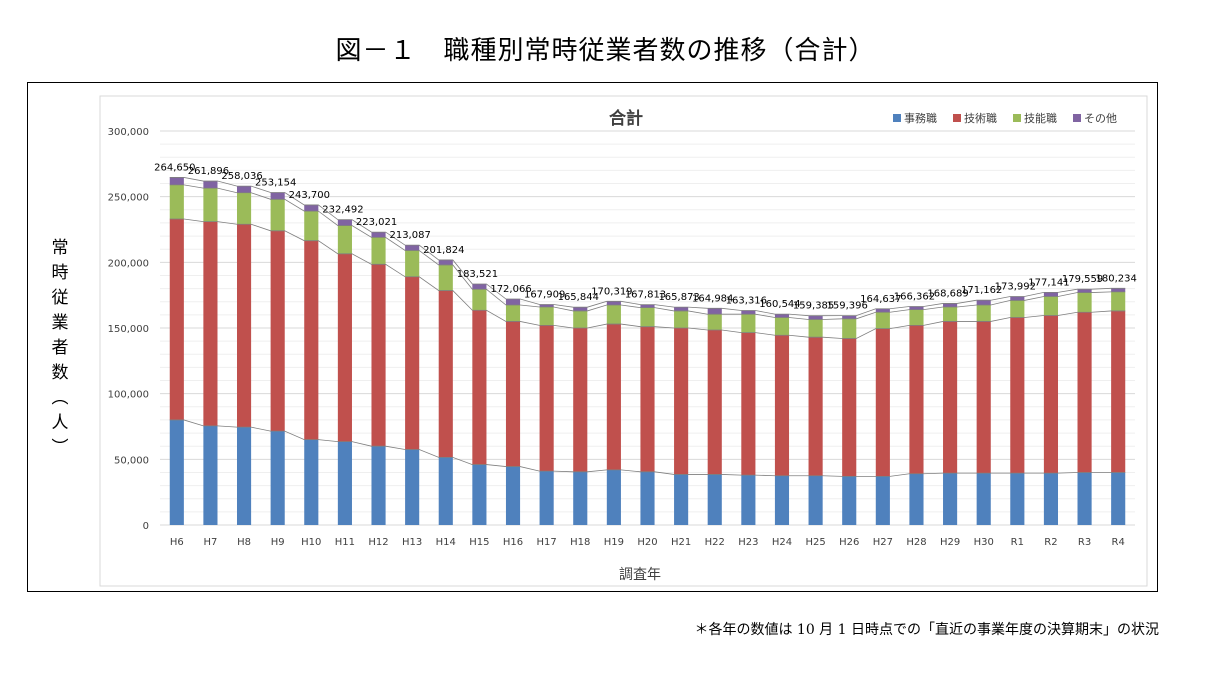 This screenshot has width=1211, height=673. What do you see at coordinates (1005, 118) in the screenshot?
I see `legend: 事務職 技術職 技能職 その他` at bounding box center [1005, 118].